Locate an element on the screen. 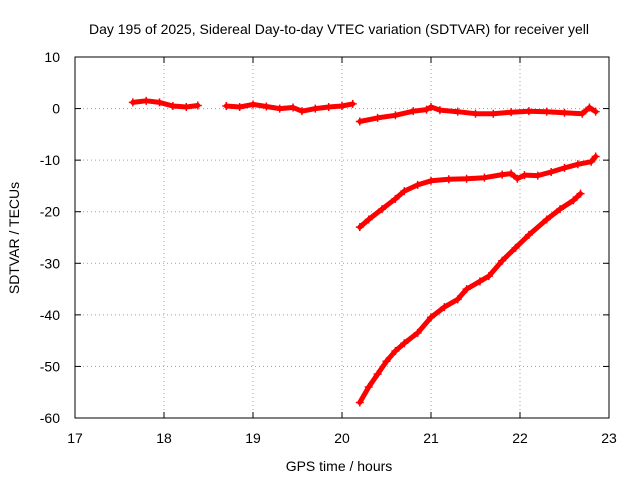 The height and width of the screenshot is (480, 640). x-tick-label: 18 is located at coordinates (164, 438).